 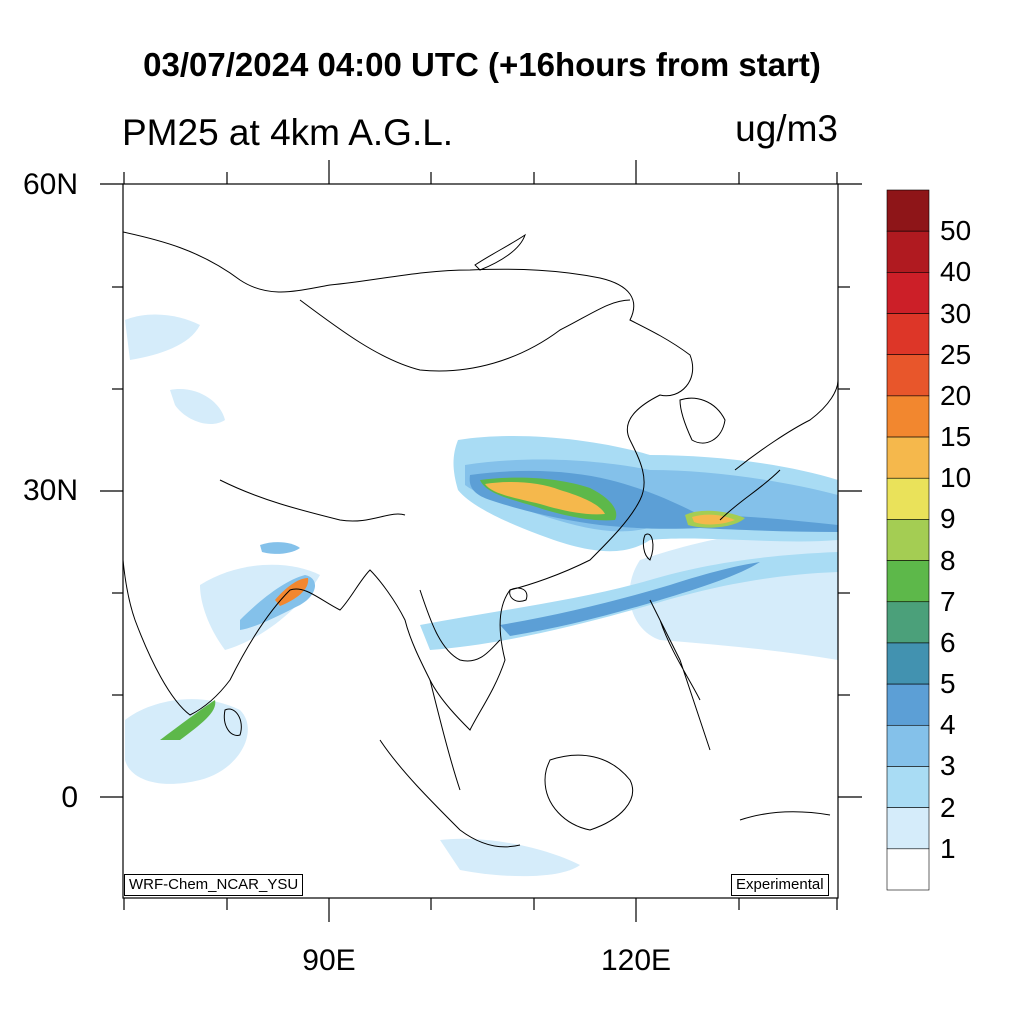 What do you see at coordinates (948, 766) in the screenshot?
I see `colorbar-tick-label: 3` at bounding box center [948, 766].